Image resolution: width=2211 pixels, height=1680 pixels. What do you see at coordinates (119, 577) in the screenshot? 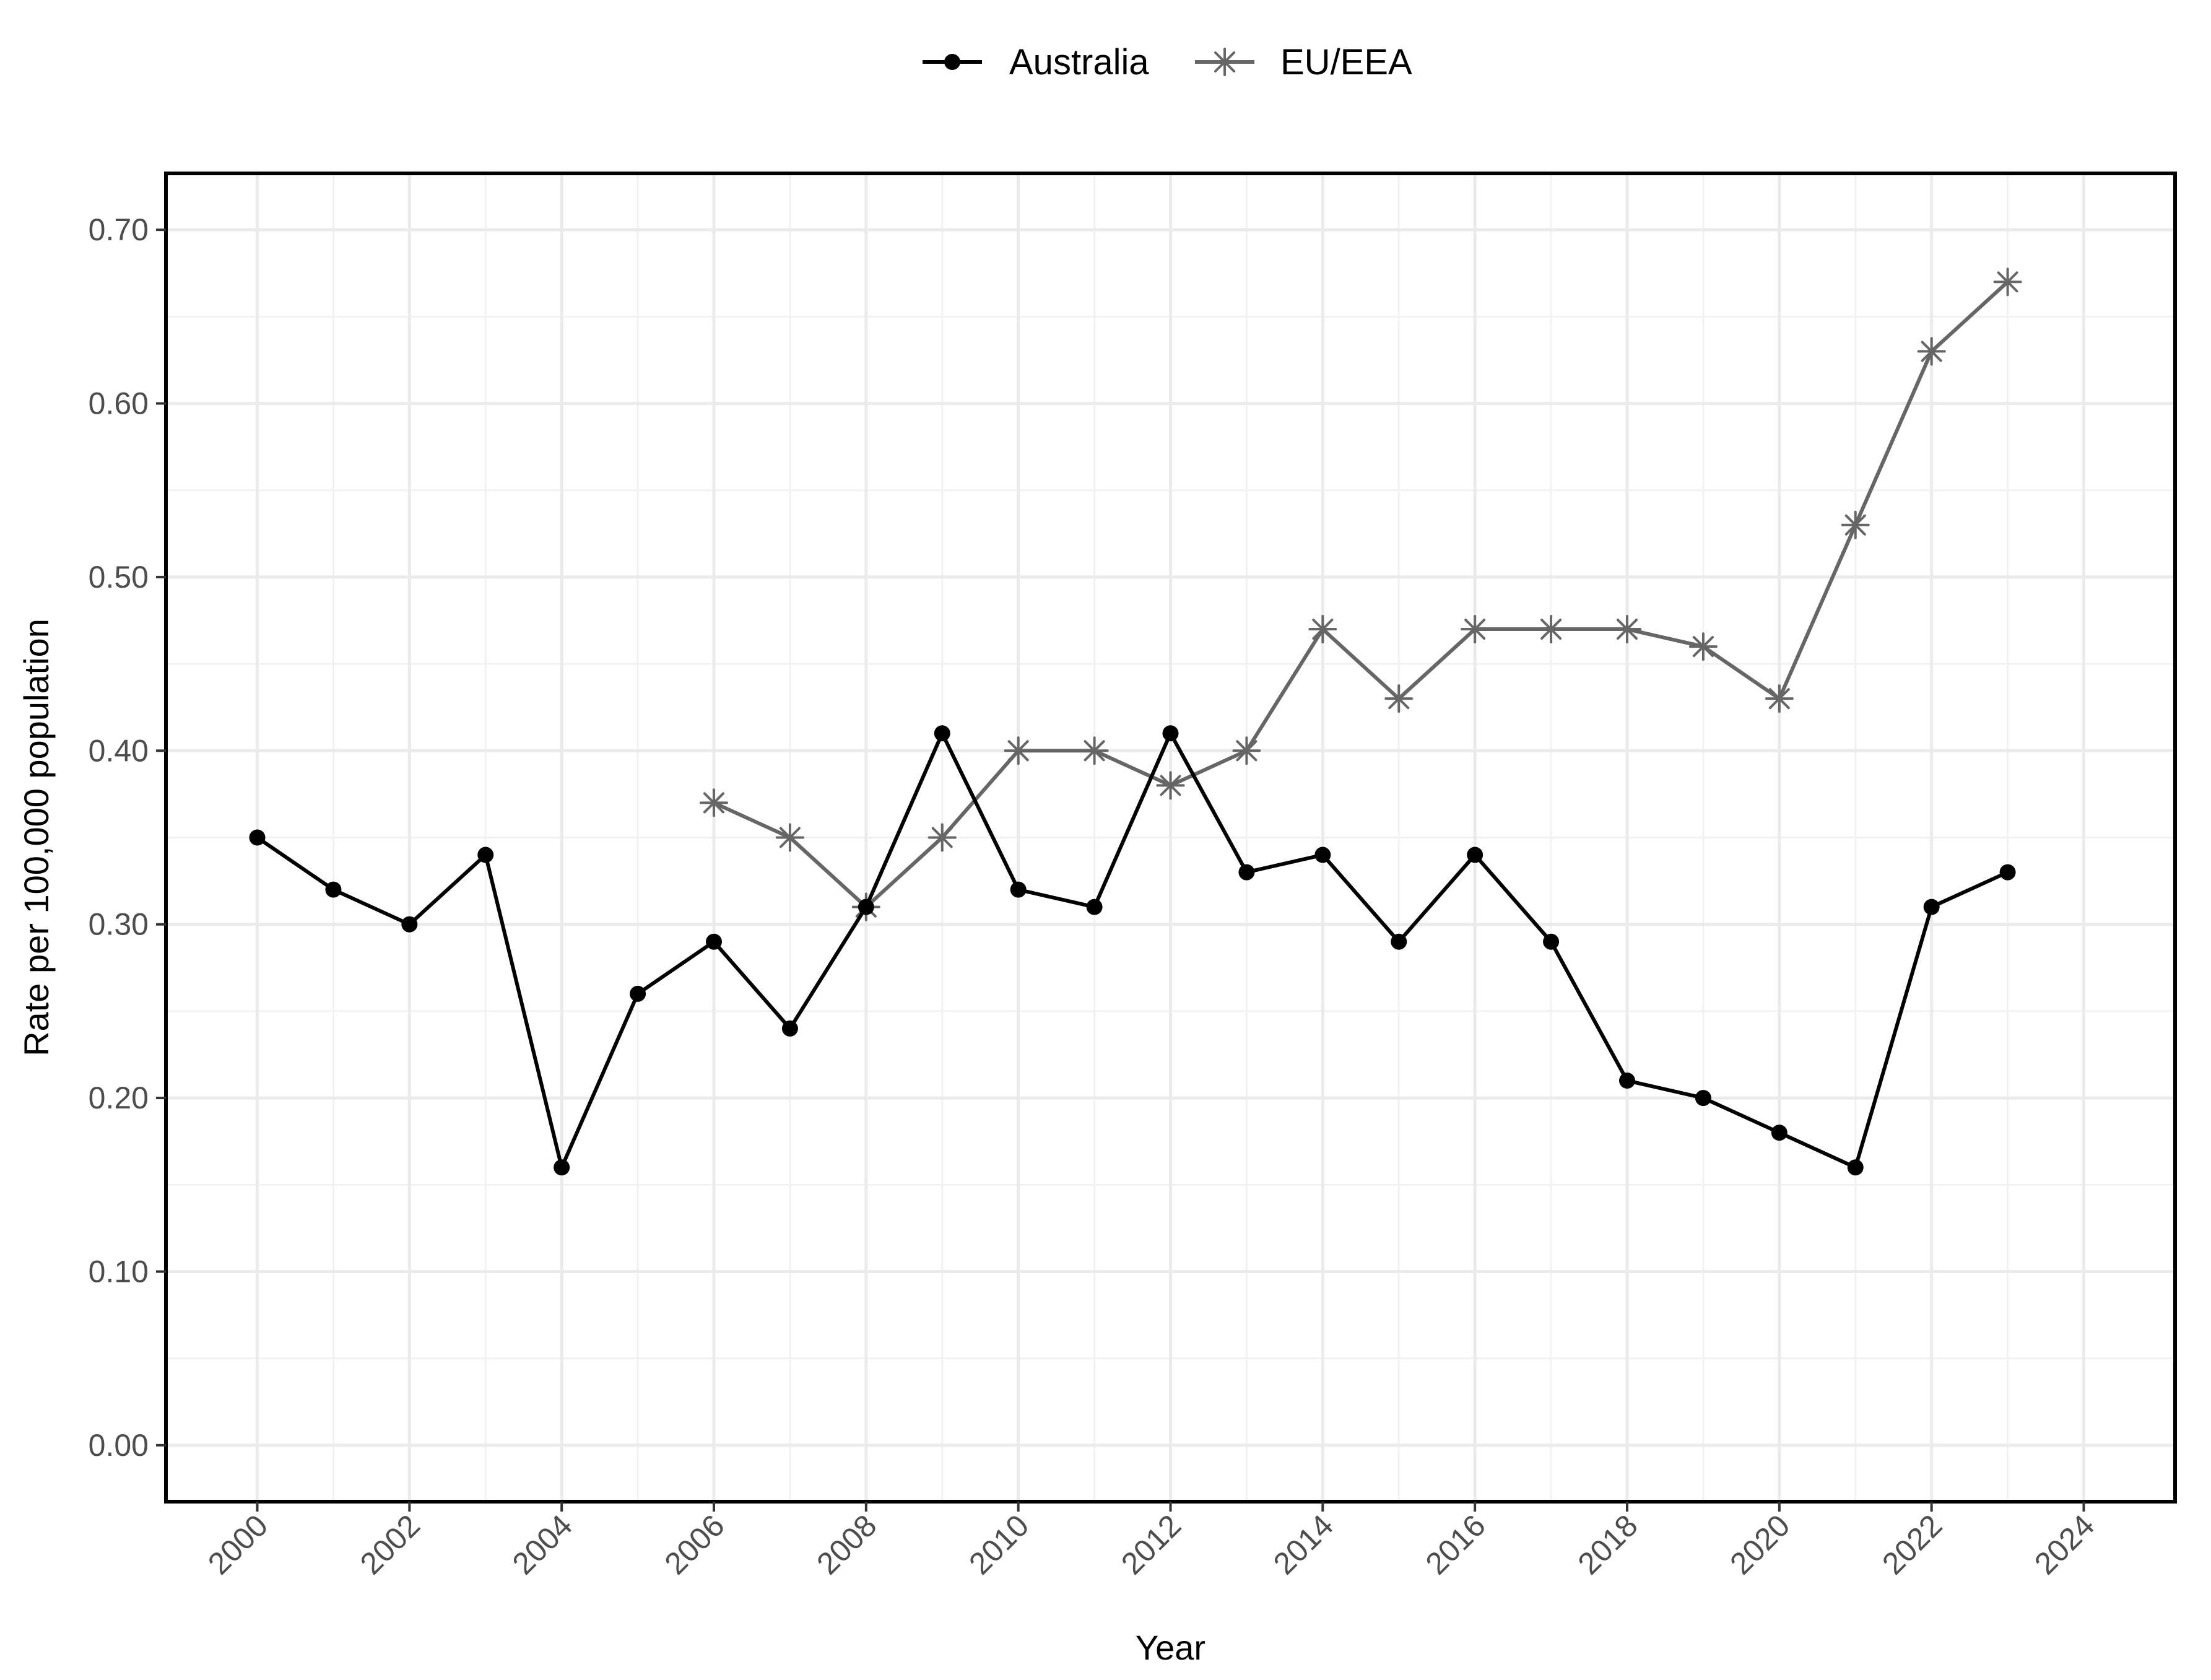
I see `y-tick-label: 0.50` at bounding box center [119, 577].